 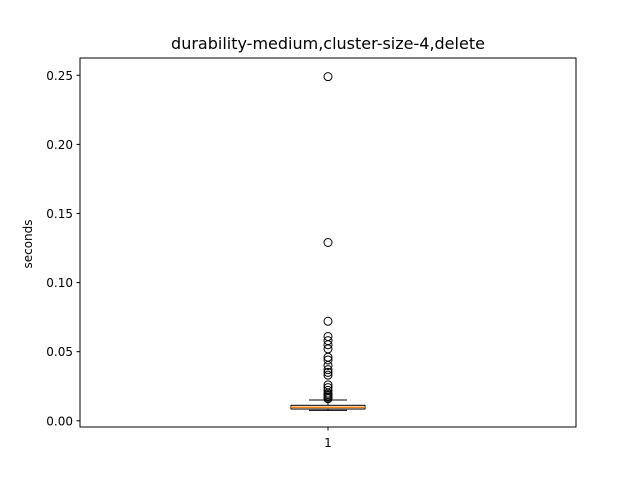 What do you see at coordinates (59, 352) in the screenshot?
I see `y-tick-label: 0.05` at bounding box center [59, 352].